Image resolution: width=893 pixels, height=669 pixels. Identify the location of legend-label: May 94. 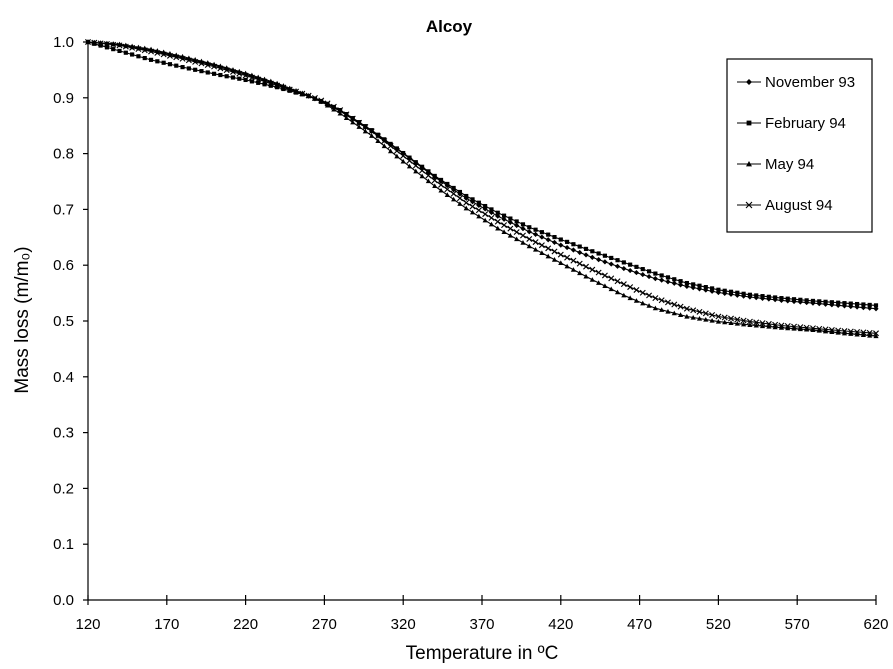
(789, 164).